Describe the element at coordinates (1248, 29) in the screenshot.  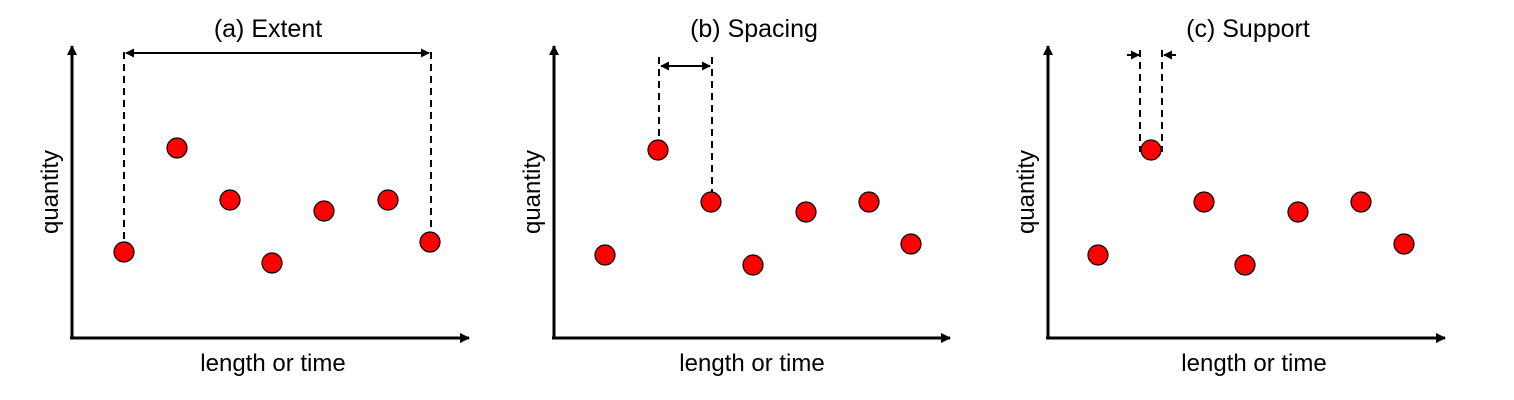
I see `panel-title: (c) Support` at that location.